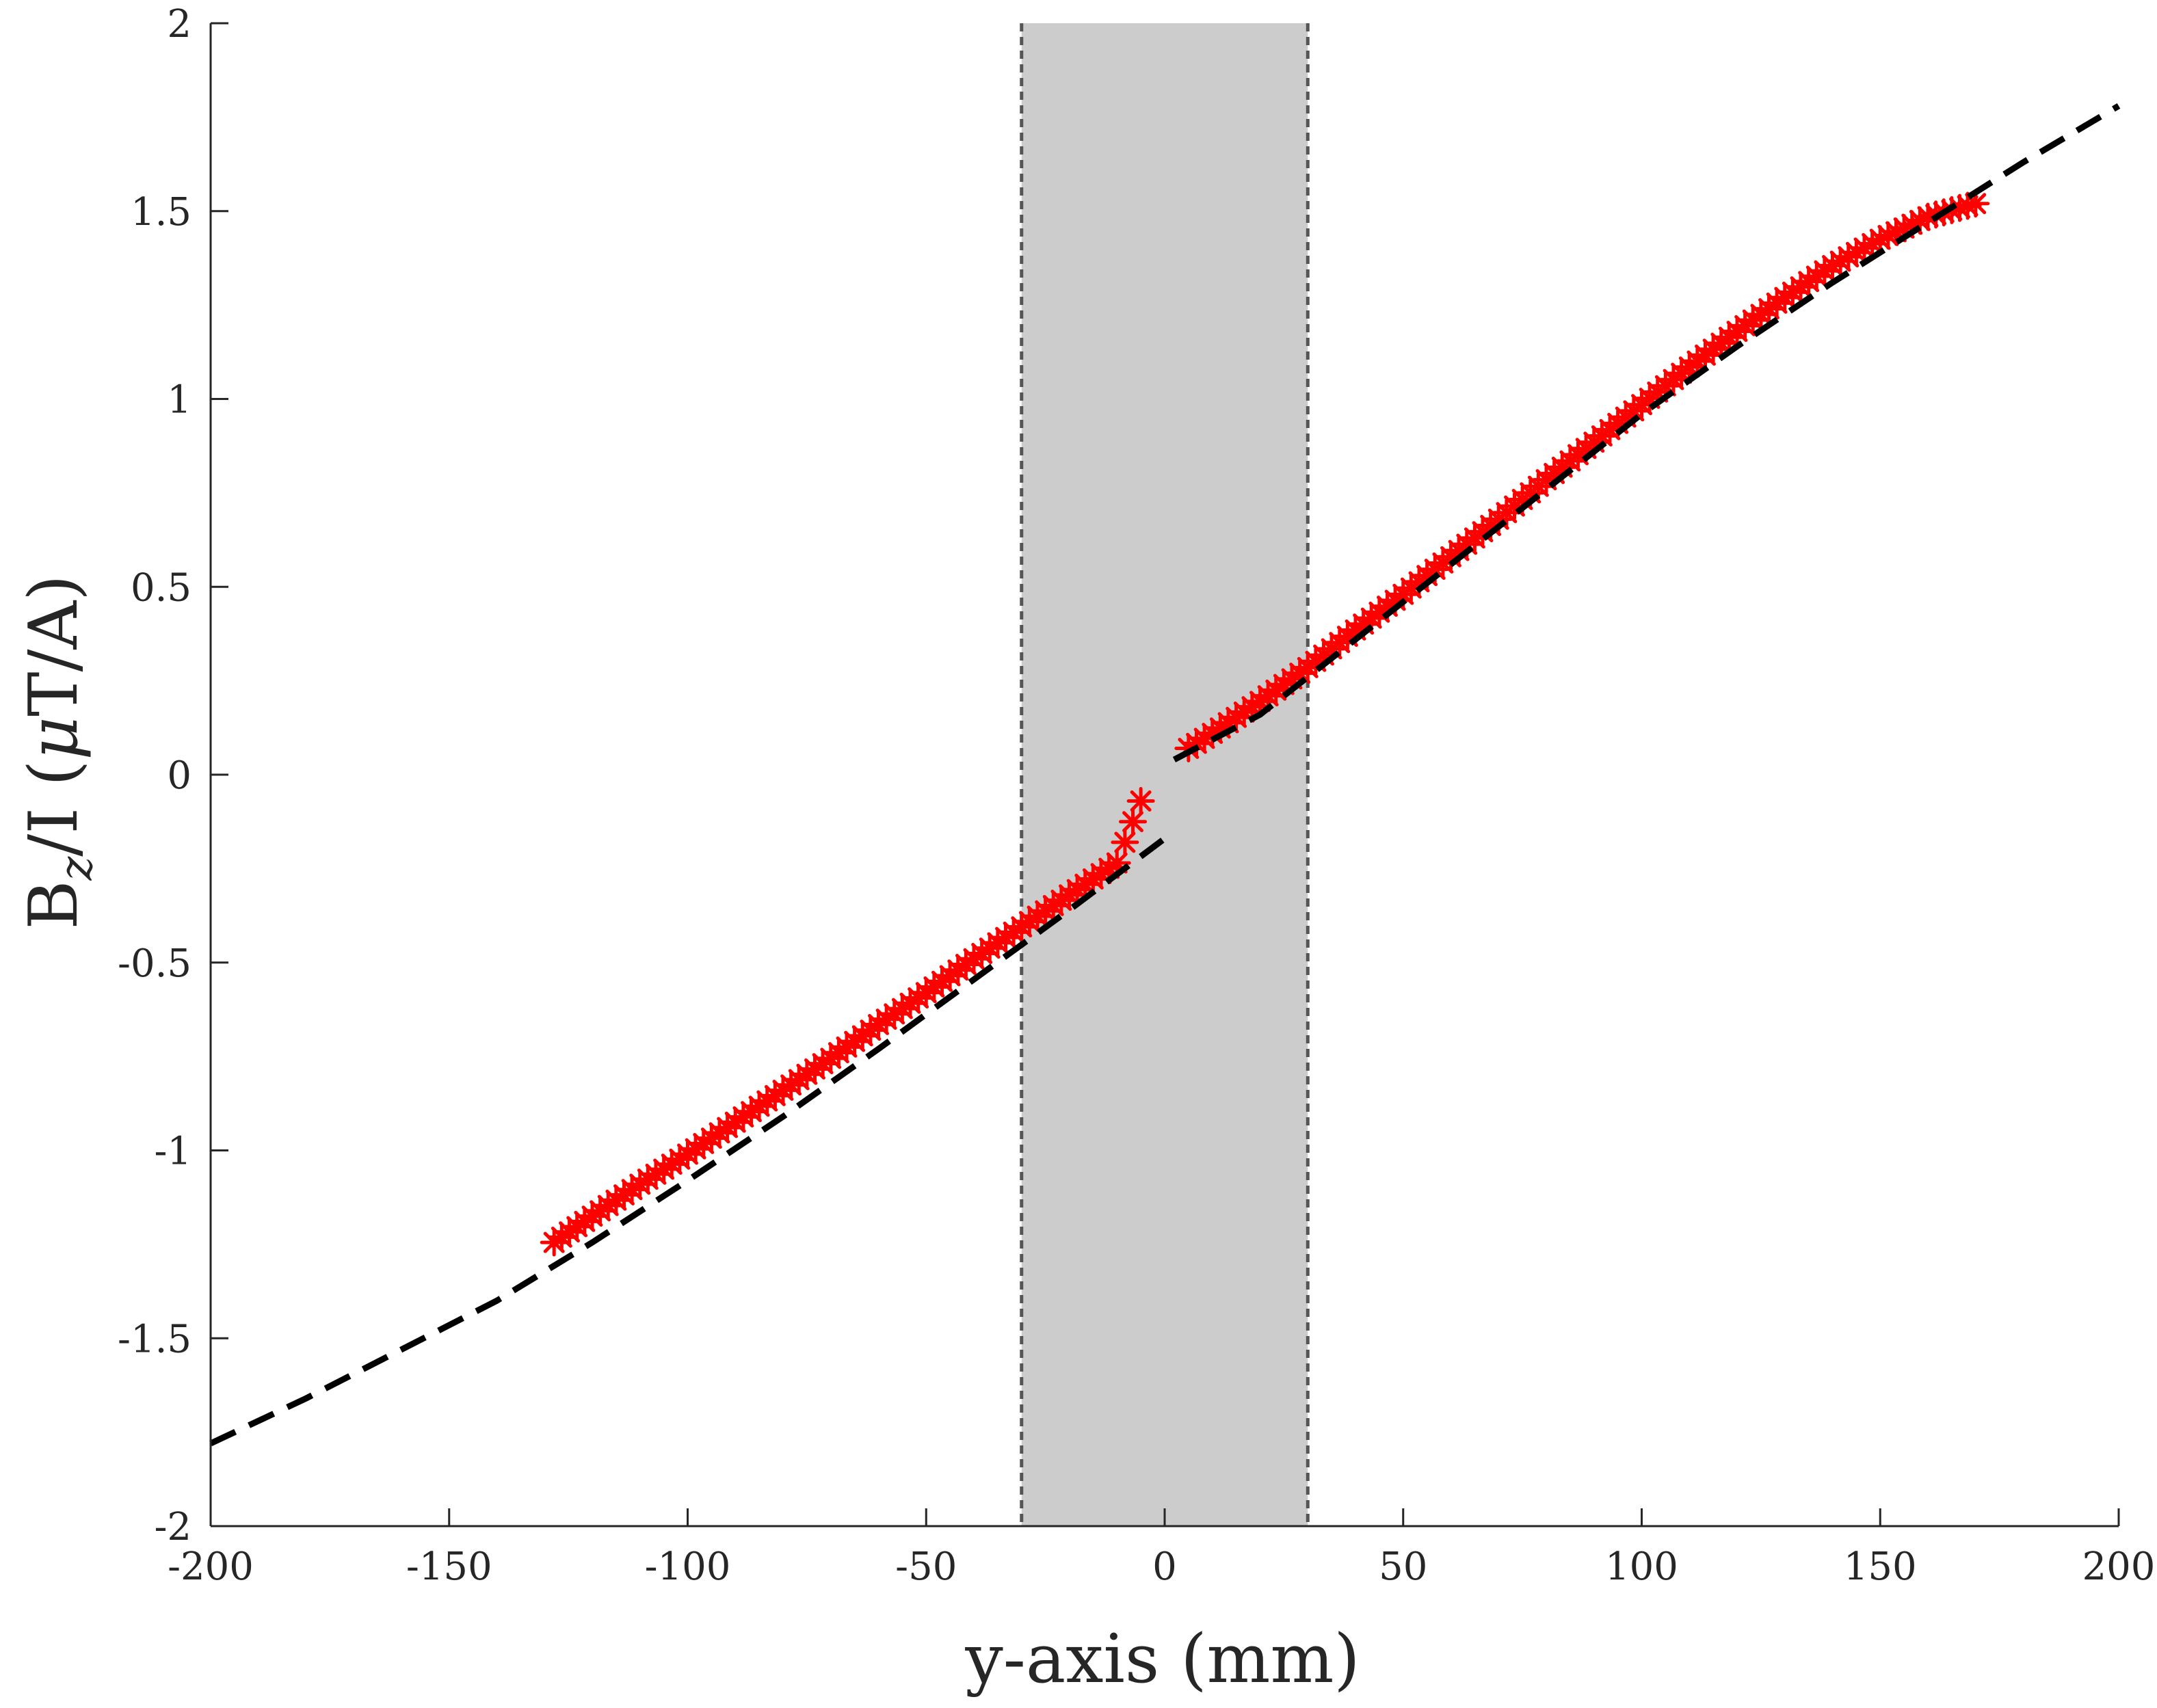 This screenshot has width=2157, height=1708. What do you see at coordinates (76, 868) in the screenshot?
I see `y-axis-label-subscript: z` at bounding box center [76, 868].